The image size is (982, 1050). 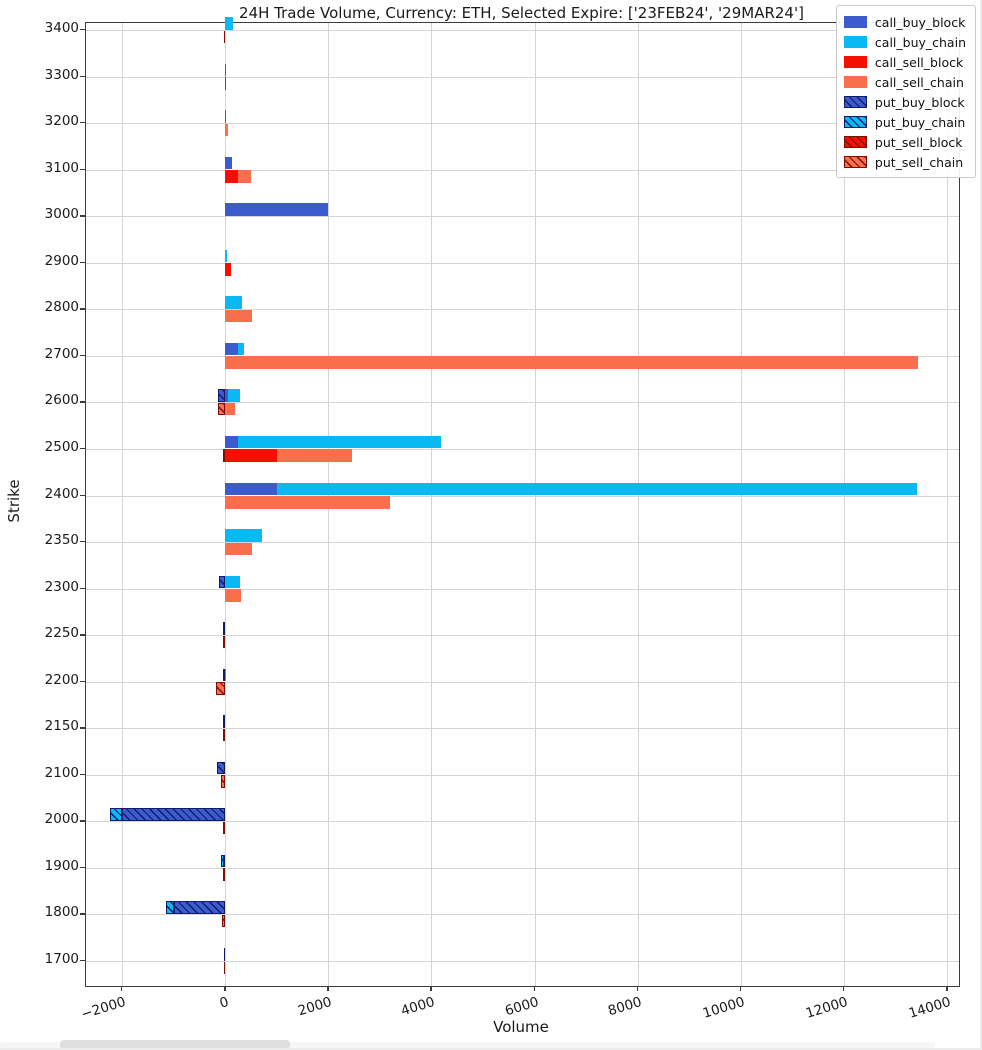 I want to click on y-tick-label: 2500, so click(x=61, y=446).